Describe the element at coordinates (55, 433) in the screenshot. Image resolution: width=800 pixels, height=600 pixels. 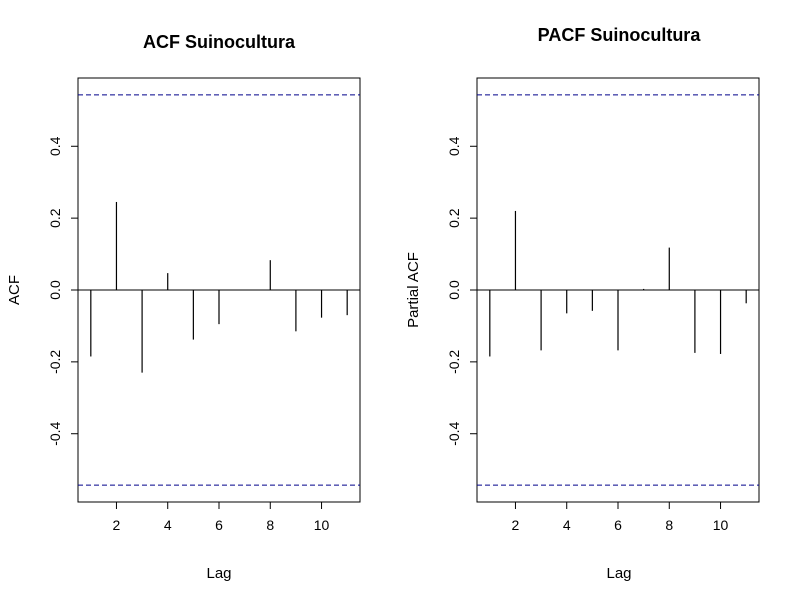
I see `acf-y-tick-label: -0.4` at that location.